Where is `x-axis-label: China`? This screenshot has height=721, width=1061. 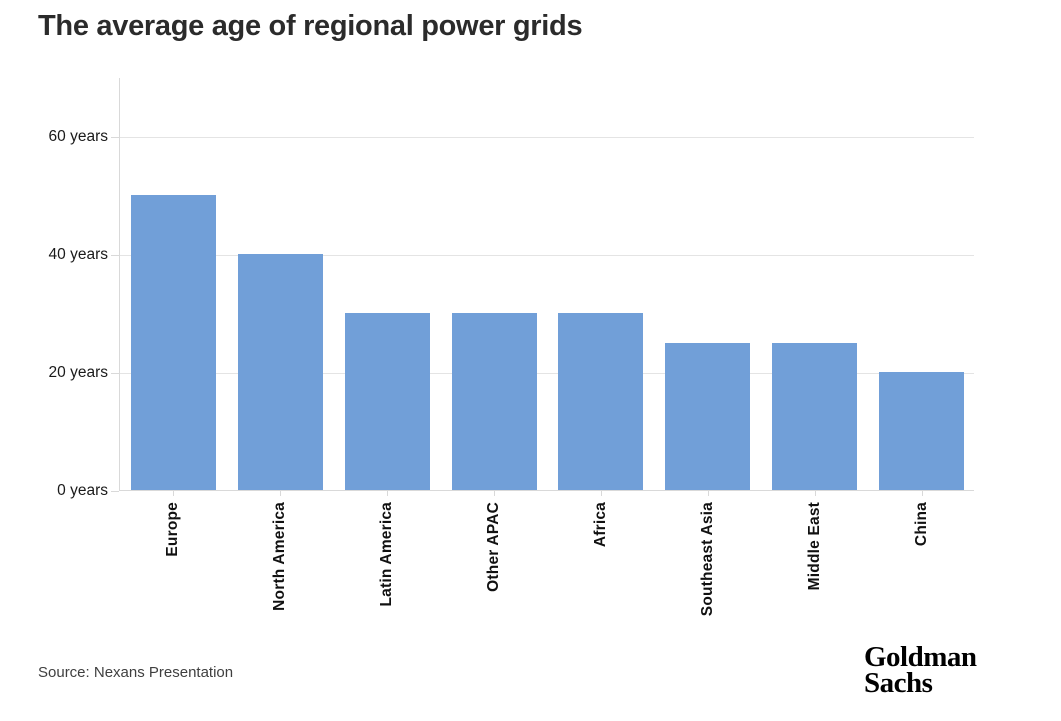
x-axis-label: China is located at coordinates (921, 524).